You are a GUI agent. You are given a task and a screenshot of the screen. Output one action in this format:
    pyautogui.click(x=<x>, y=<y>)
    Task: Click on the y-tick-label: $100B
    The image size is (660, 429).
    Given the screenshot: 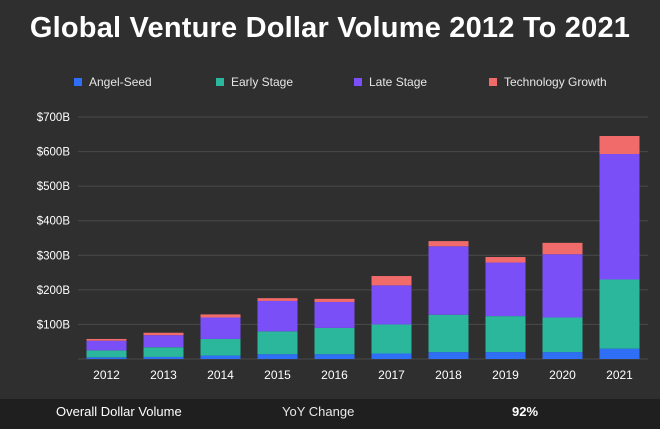 What is the action you would take?
    pyautogui.click(x=54, y=325)
    